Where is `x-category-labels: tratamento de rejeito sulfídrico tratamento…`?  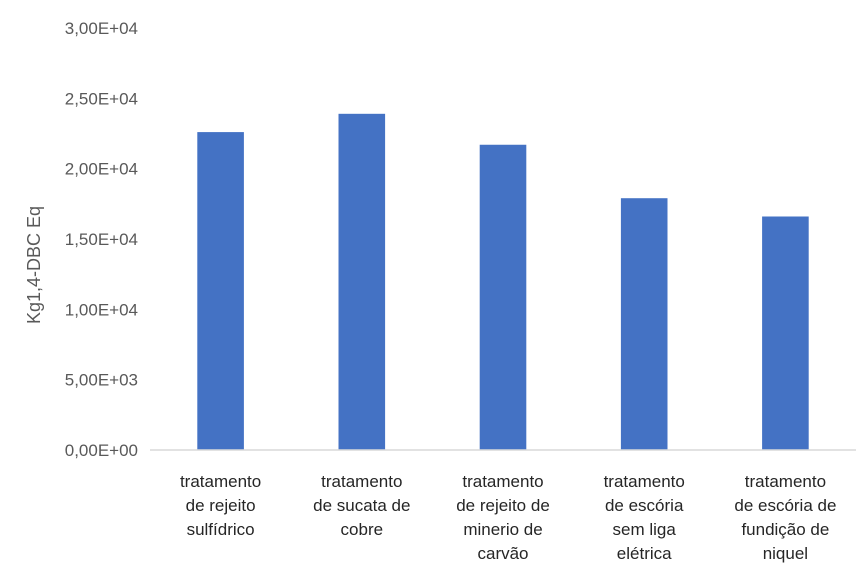 x-category-labels: tratamento de rejeito sulfídrico tratamento… is located at coordinates (508, 517).